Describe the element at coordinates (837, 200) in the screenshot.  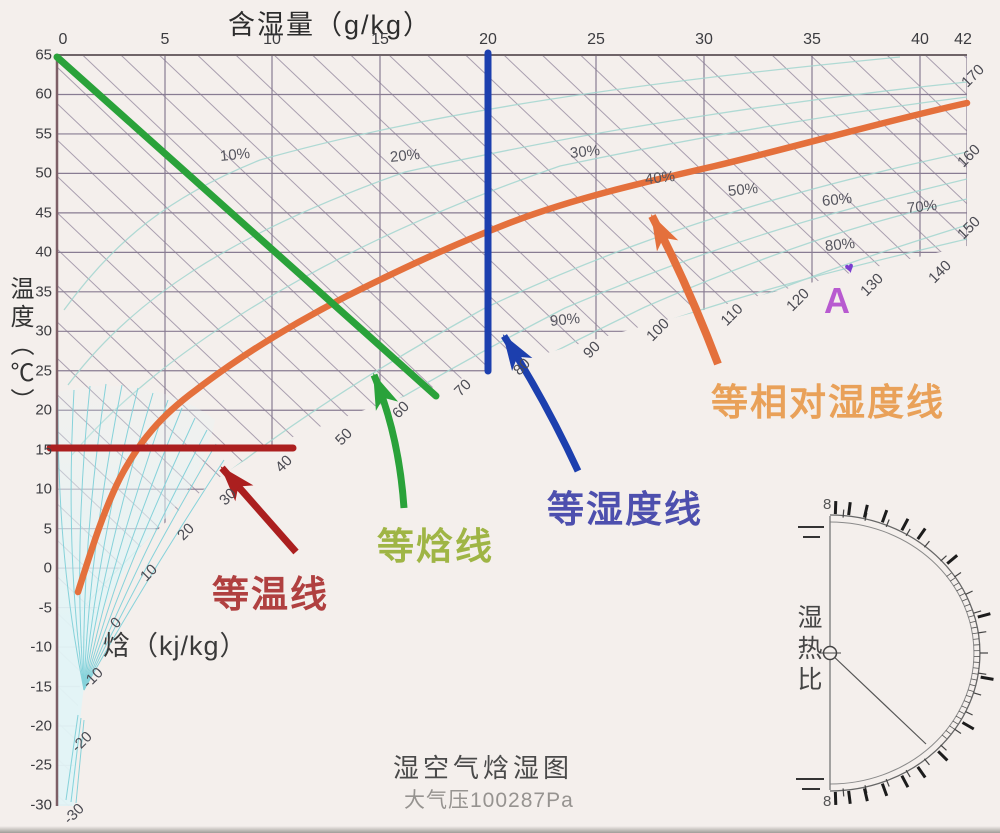
I see `rh-curve-label: 60%` at that location.